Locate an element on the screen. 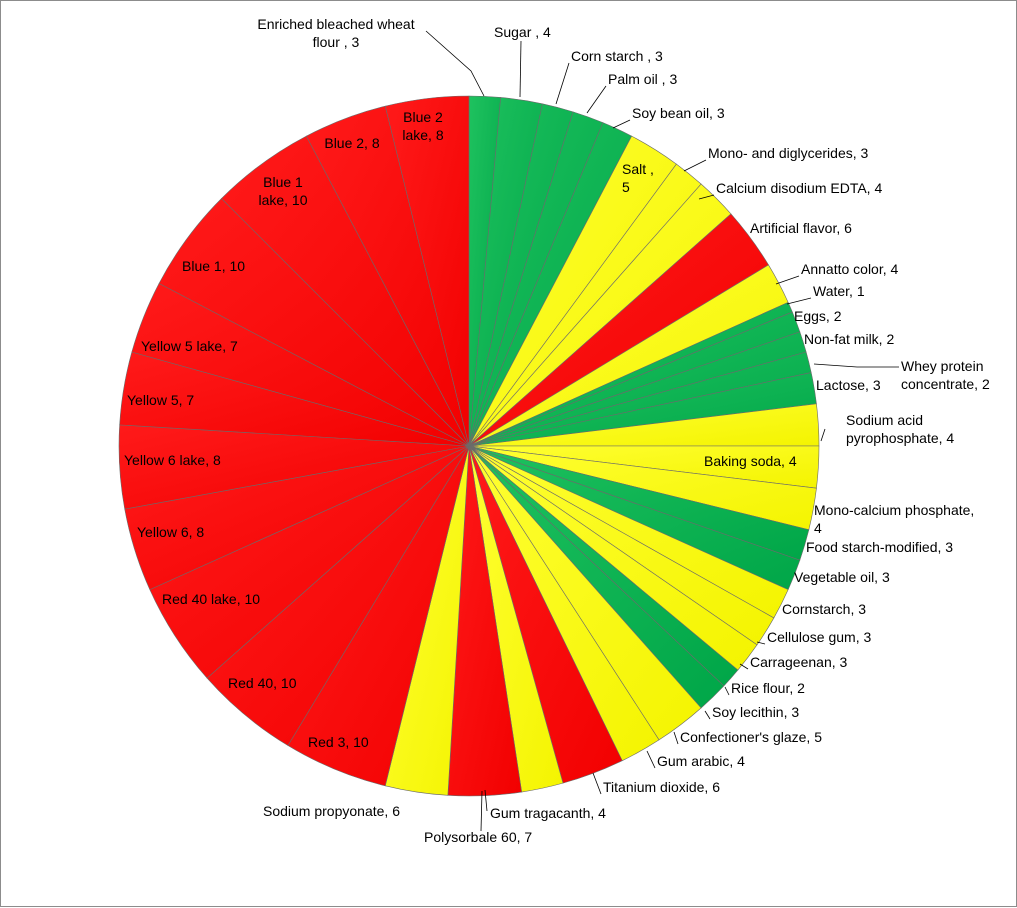  slice-label: Blue 2 lake, 8 is located at coordinates (422, 126).